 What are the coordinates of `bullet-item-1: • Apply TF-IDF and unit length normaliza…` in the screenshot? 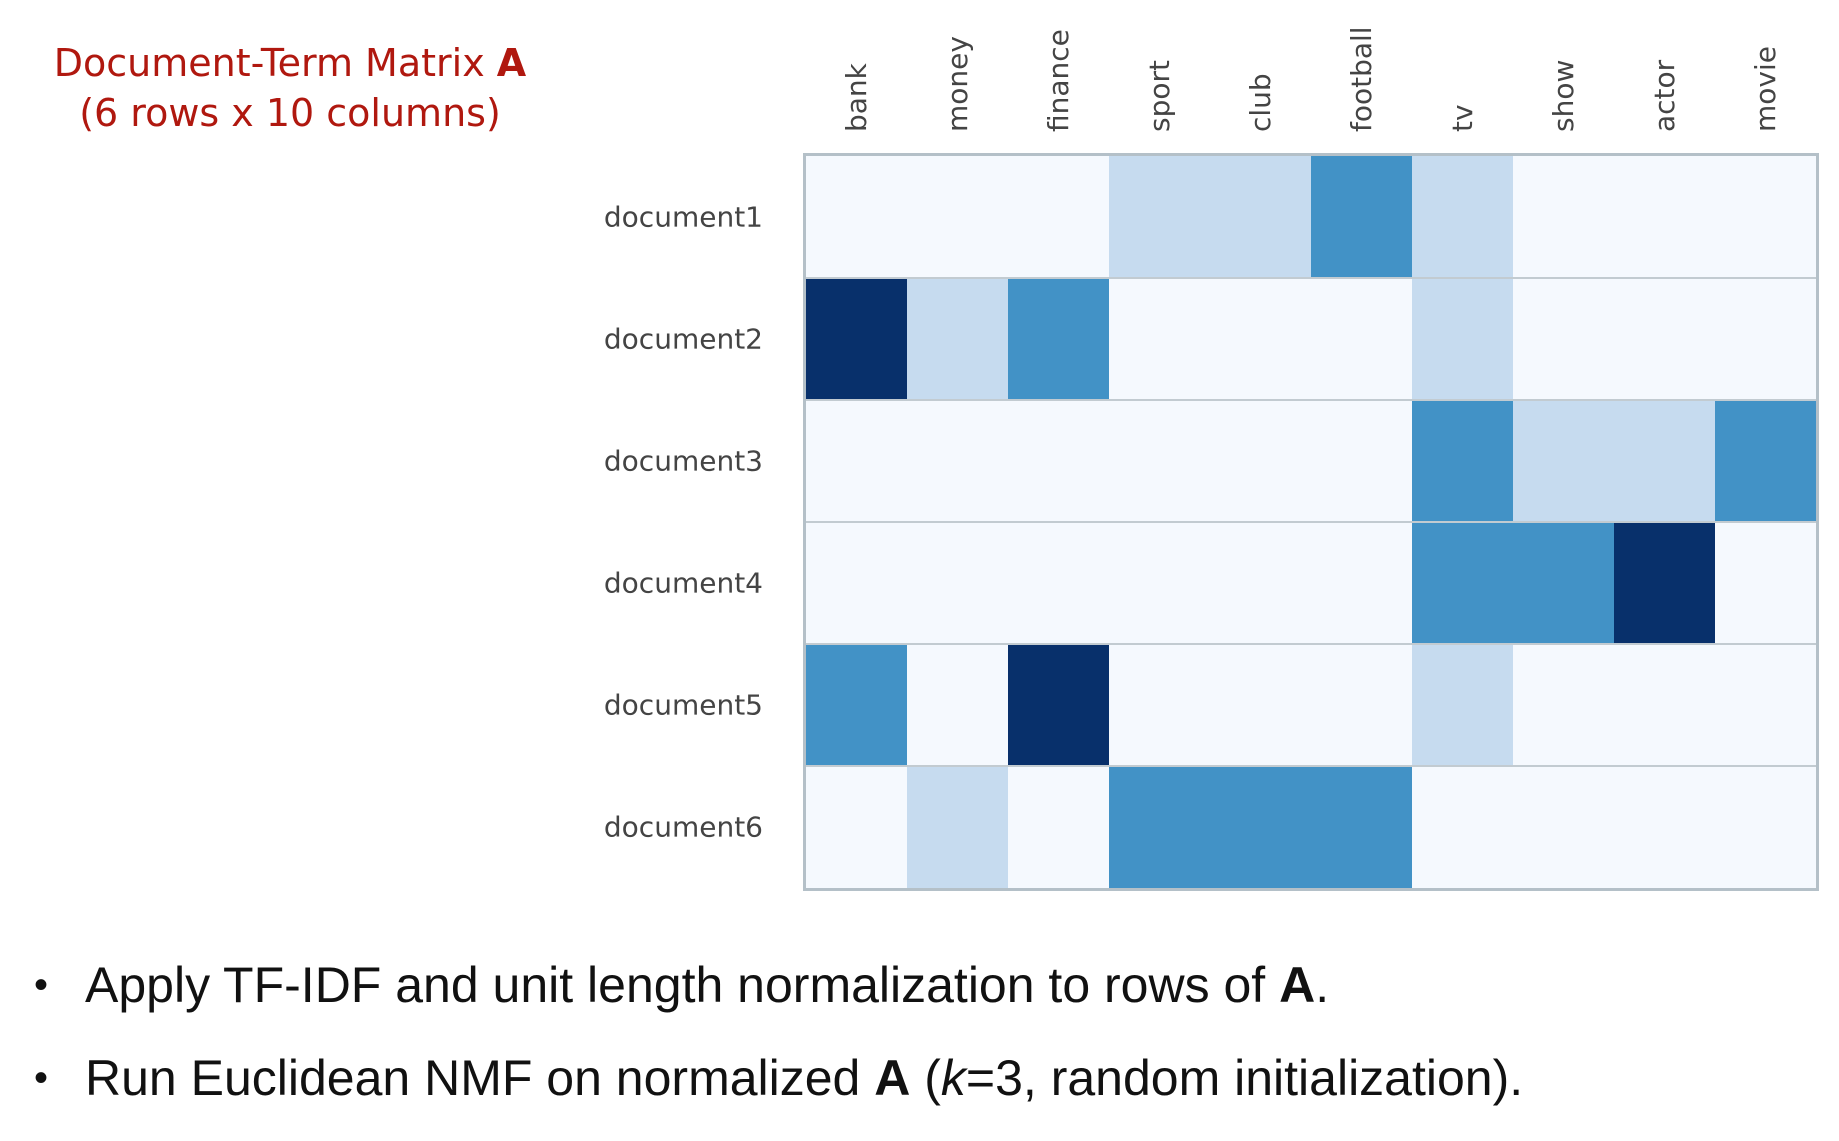 It's located at (776, 1001).